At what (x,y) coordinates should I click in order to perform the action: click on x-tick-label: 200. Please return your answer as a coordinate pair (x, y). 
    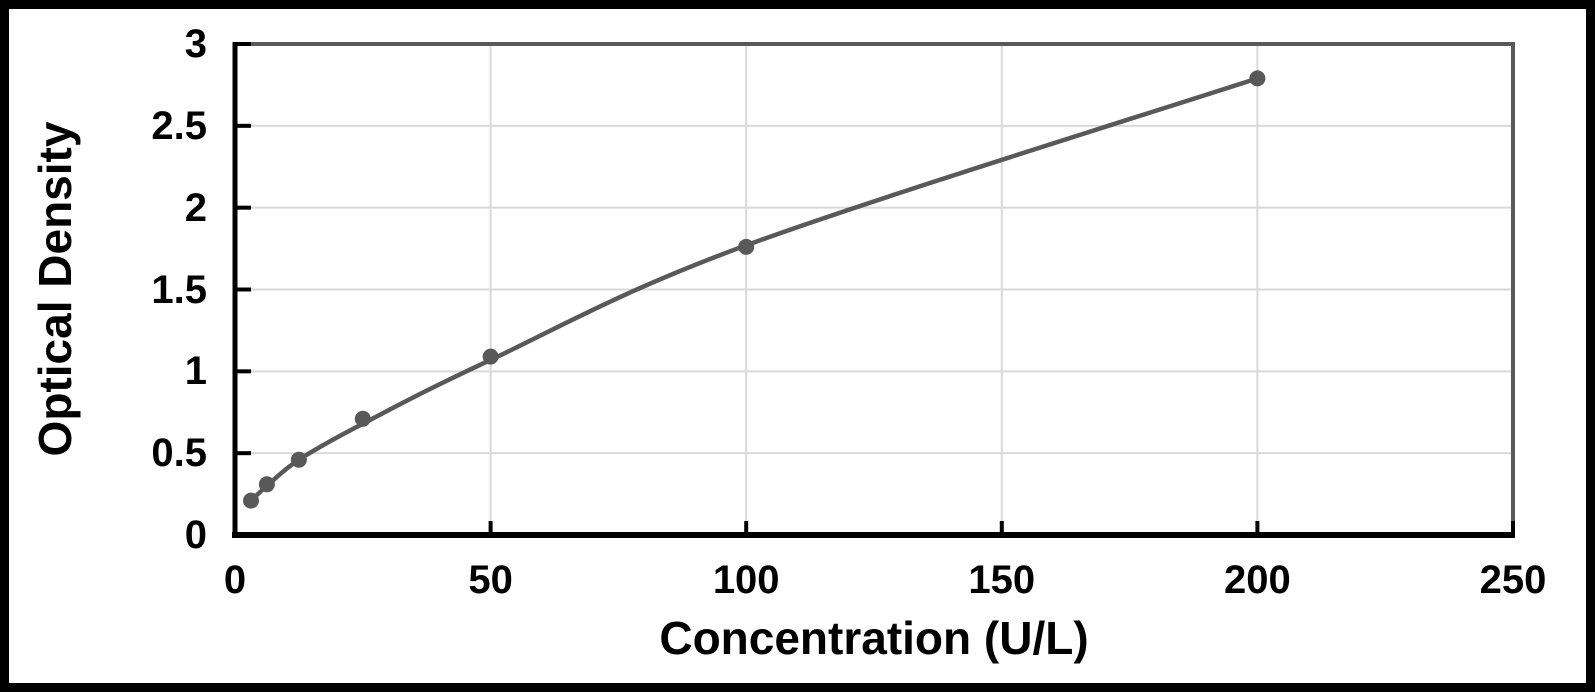
    Looking at the image, I should click on (1257, 580).